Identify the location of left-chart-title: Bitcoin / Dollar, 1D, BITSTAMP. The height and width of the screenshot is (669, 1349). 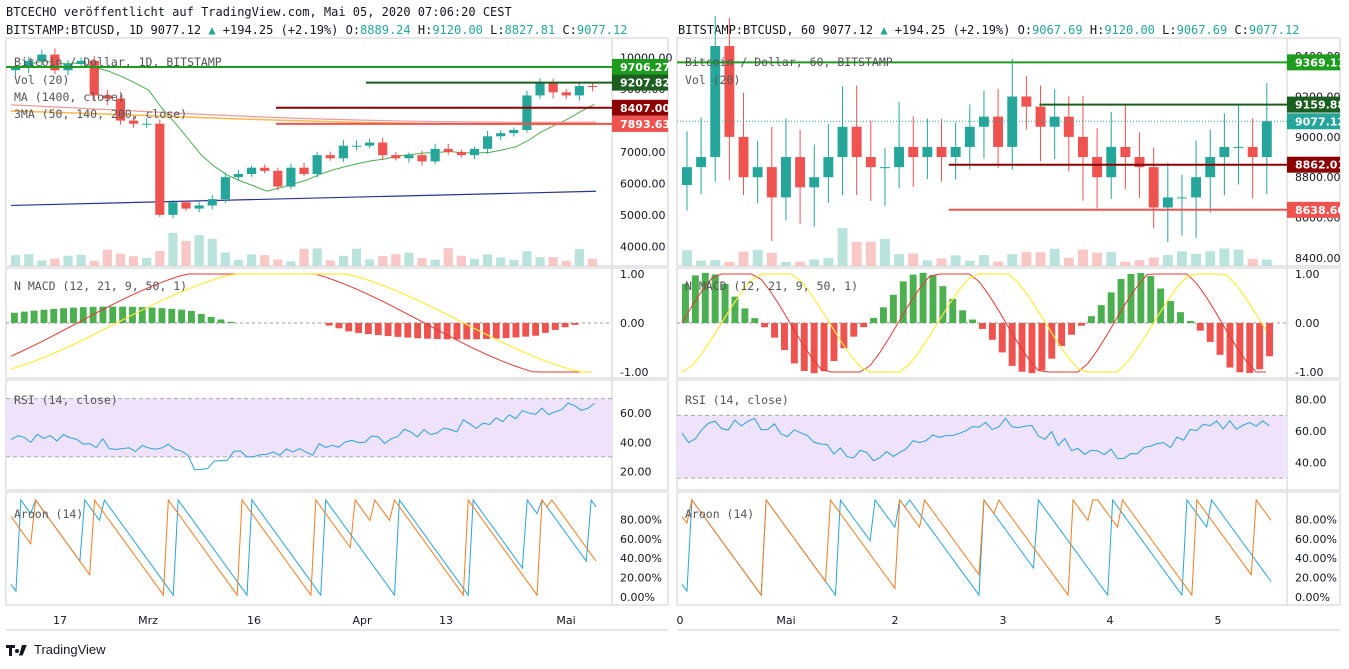
(118, 62).